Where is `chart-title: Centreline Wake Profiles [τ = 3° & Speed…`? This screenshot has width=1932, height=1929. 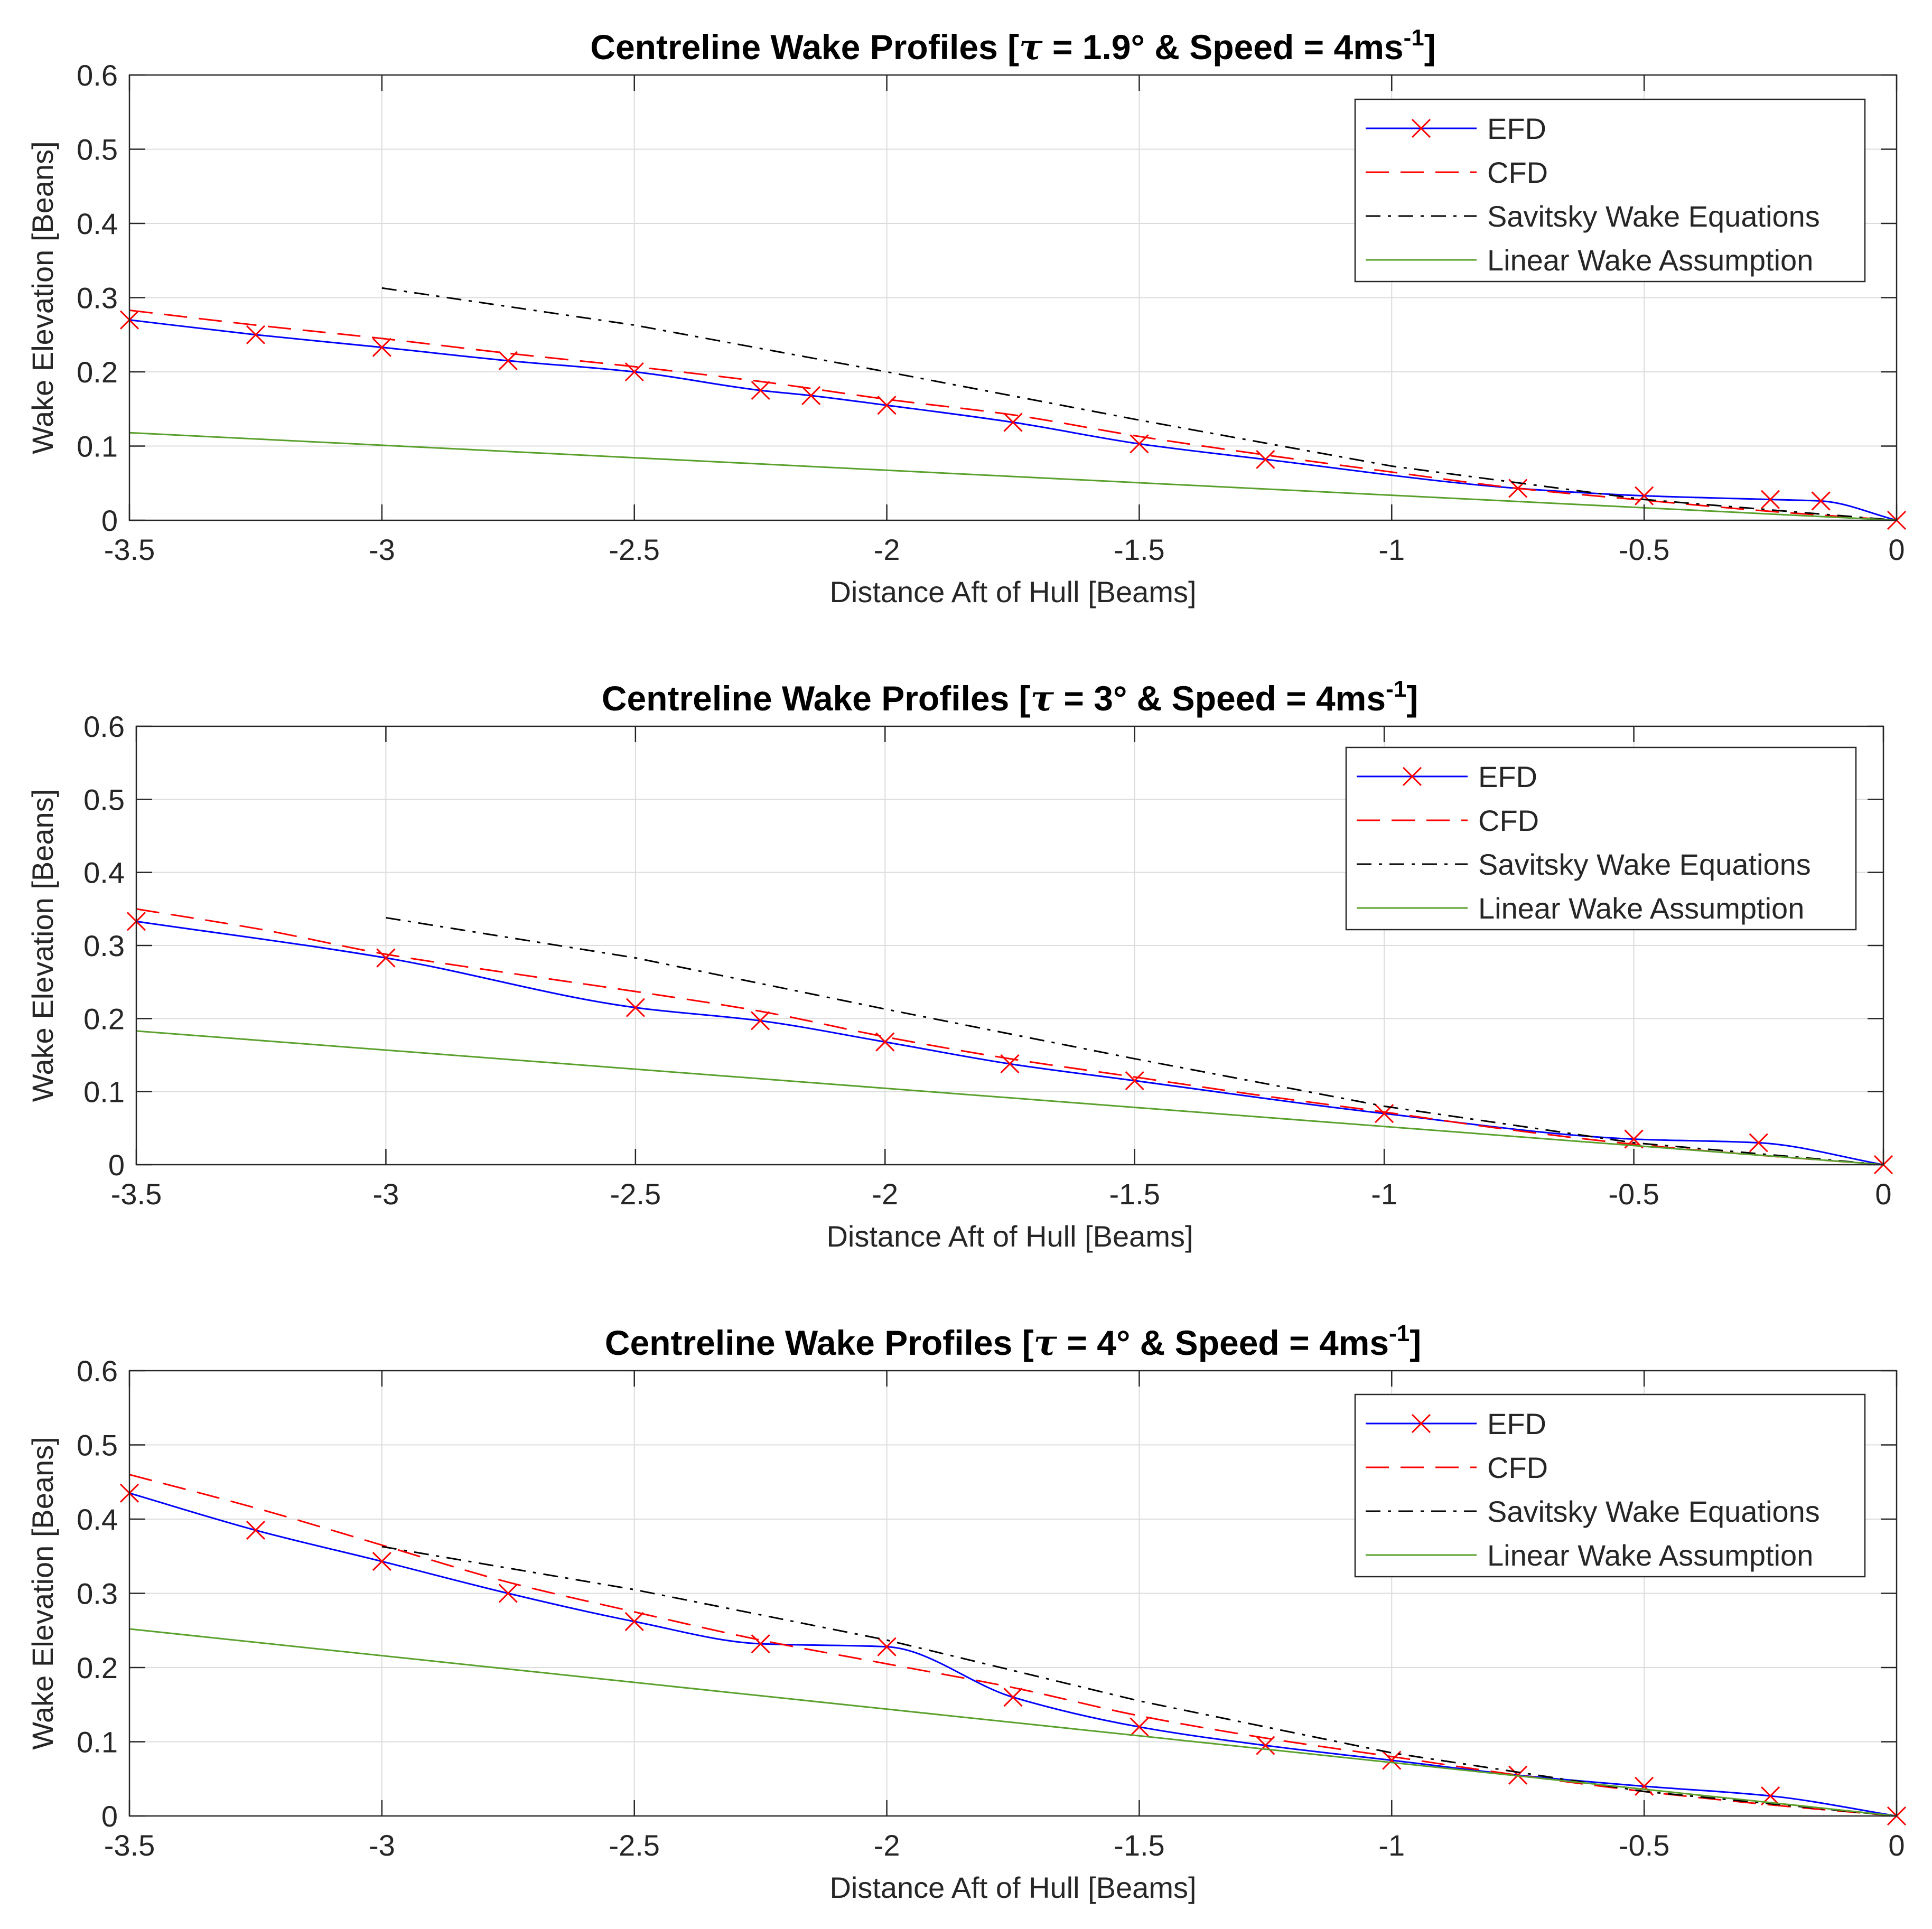 chart-title: Centreline Wake Profiles [τ = 3° & Speed… is located at coordinates (1010, 697).